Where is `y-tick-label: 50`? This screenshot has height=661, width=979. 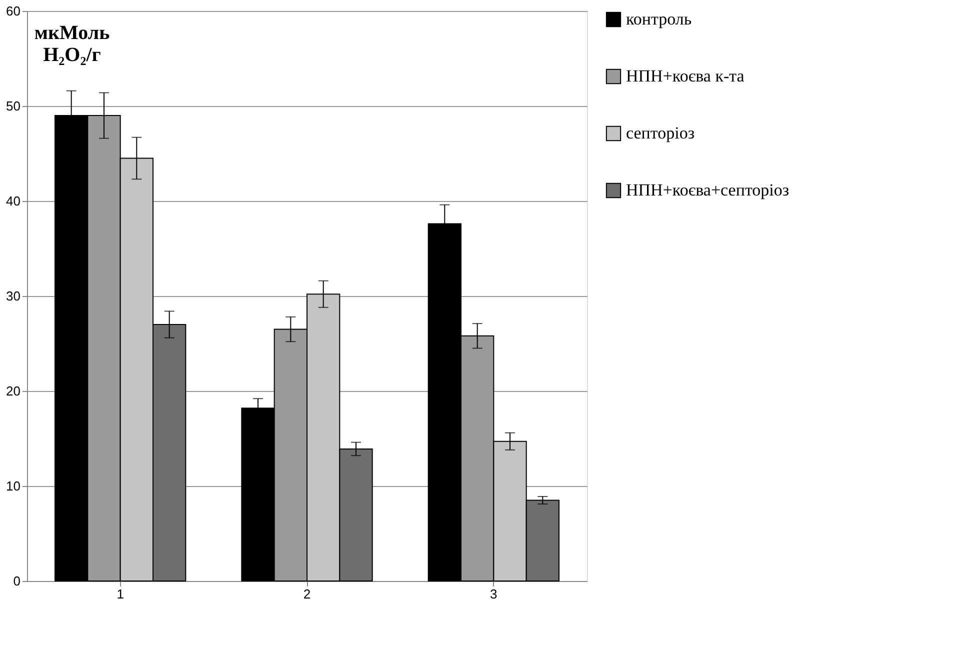 y-tick-label: 50 is located at coordinates (13, 106).